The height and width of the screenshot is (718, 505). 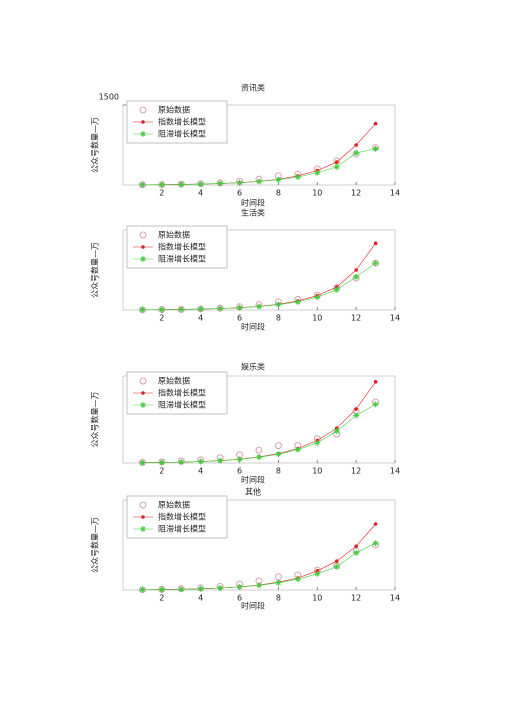 What do you see at coordinates (259, 545) in the screenshot?
I see `plot-frame` at bounding box center [259, 545].